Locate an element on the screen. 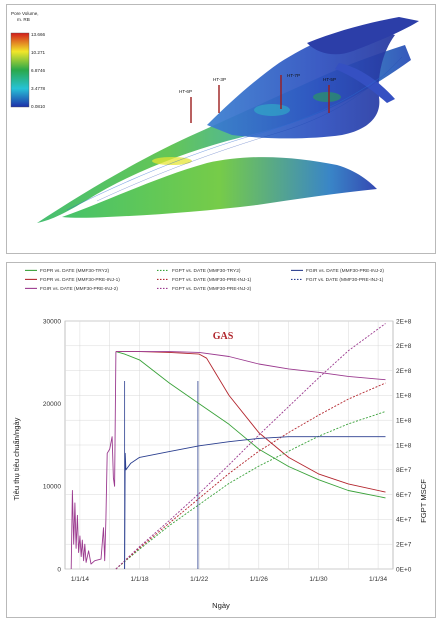 This screenshot has height=622, width=440. x-tick-label: 1/1/14 is located at coordinates (80, 579).